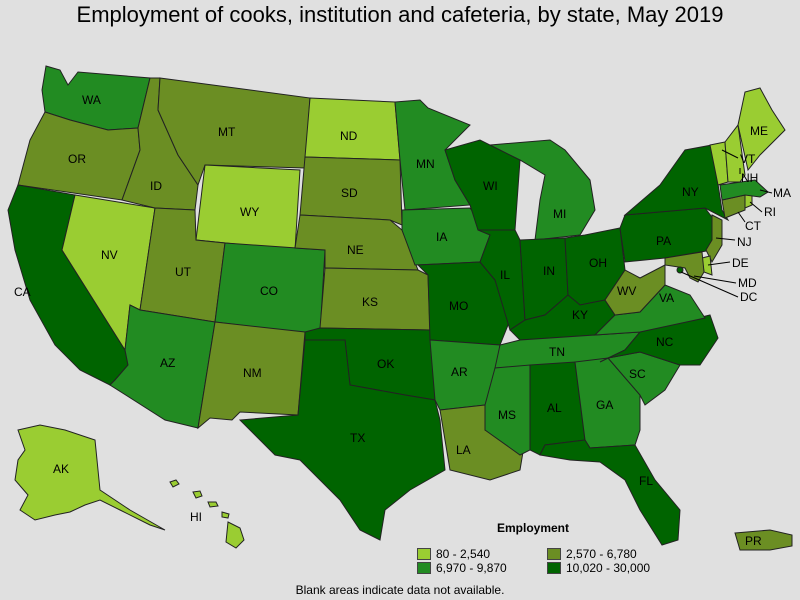 The image size is (800, 600). Describe the element at coordinates (91, 100) in the screenshot. I see `label-wa: WA` at that location.